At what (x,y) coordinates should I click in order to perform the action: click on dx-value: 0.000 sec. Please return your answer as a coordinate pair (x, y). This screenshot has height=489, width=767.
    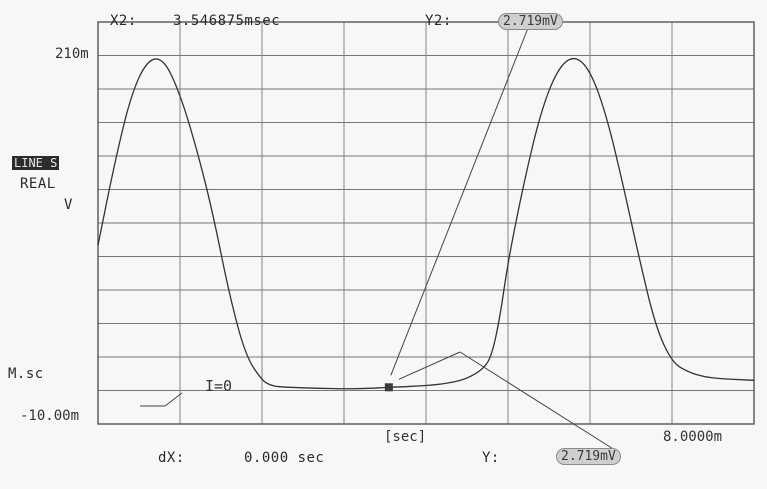
    Looking at the image, I should click on (284, 458).